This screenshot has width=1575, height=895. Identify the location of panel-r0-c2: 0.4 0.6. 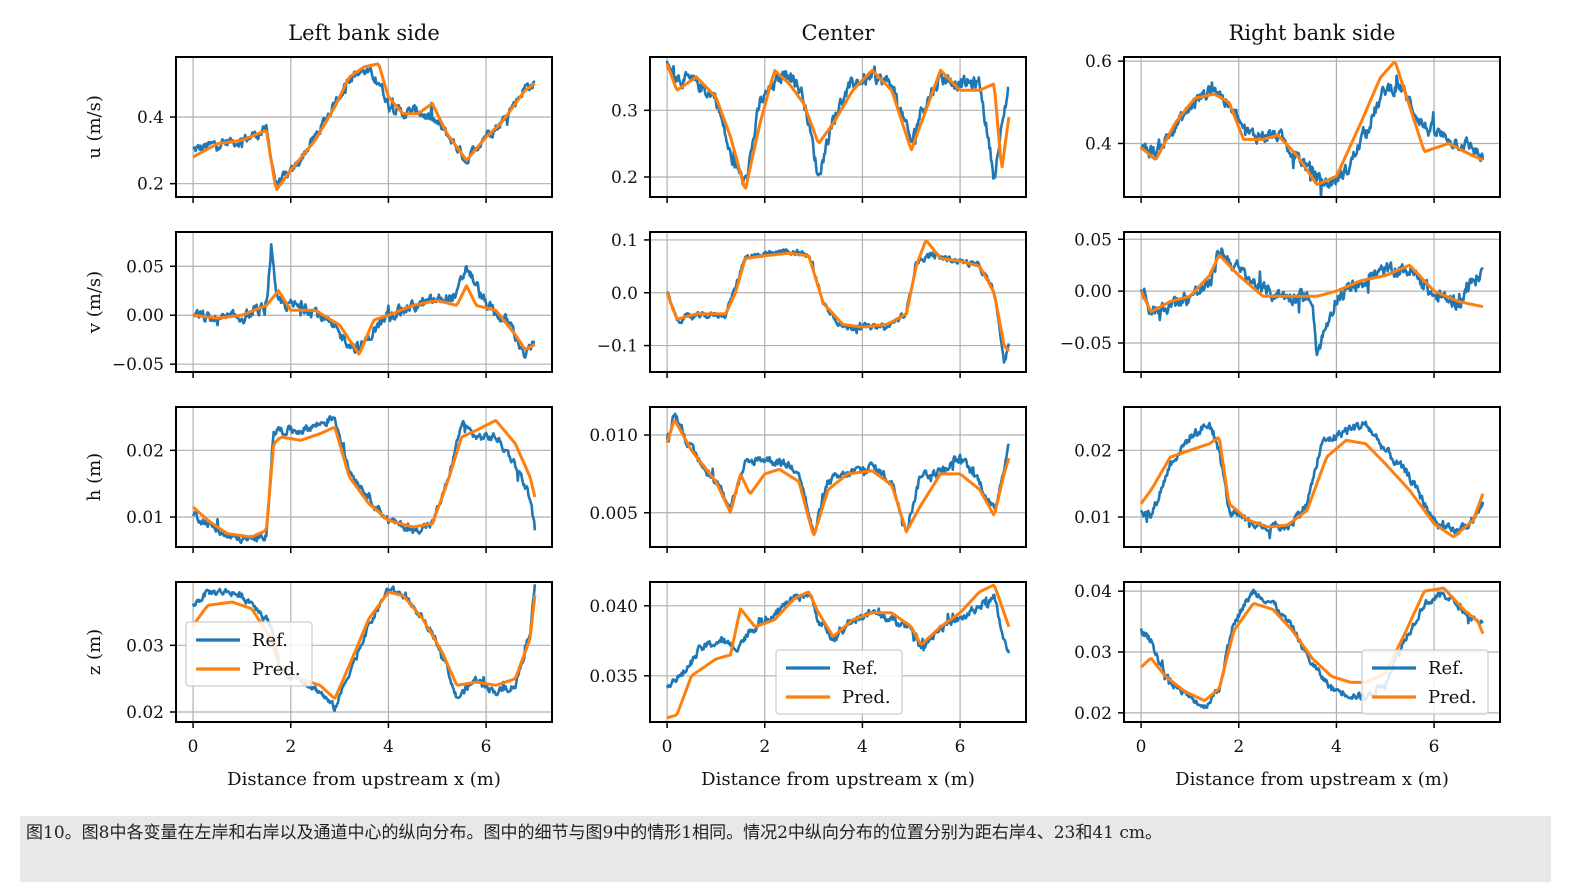
(1293, 127).